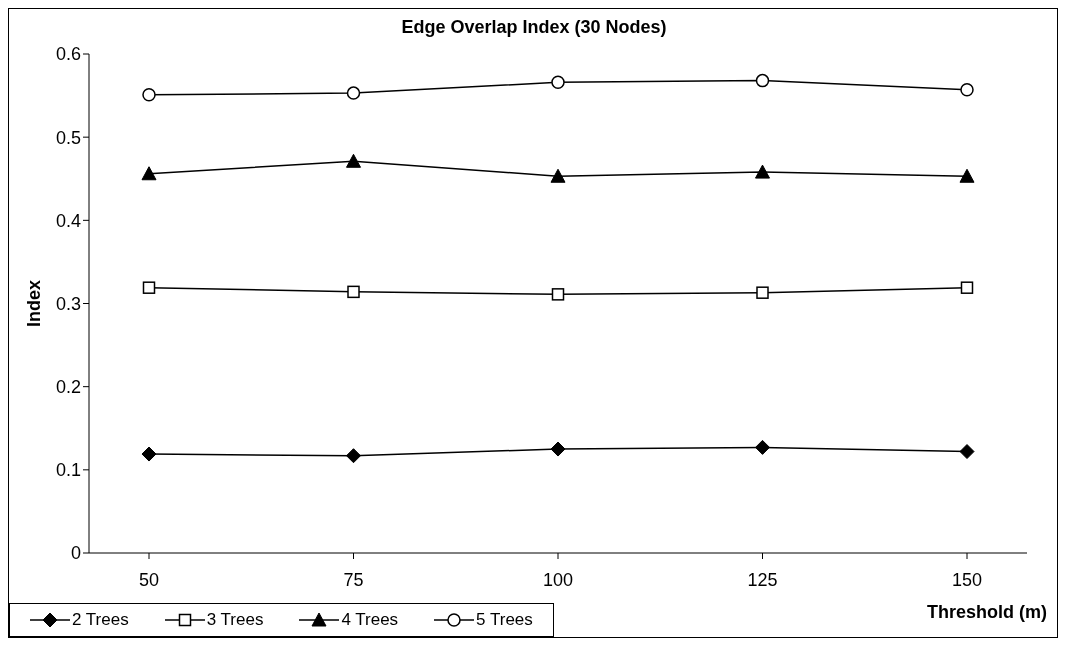 Image resolution: width=1066 pixels, height=646 pixels. I want to click on y-tick-label: 0.3, so click(68, 303).